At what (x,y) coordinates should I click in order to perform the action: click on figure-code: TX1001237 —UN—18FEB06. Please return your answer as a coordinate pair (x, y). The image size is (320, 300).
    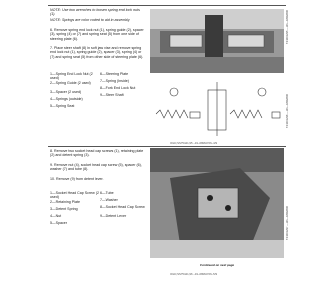
    Looking at the image, I should click on (287, 223).